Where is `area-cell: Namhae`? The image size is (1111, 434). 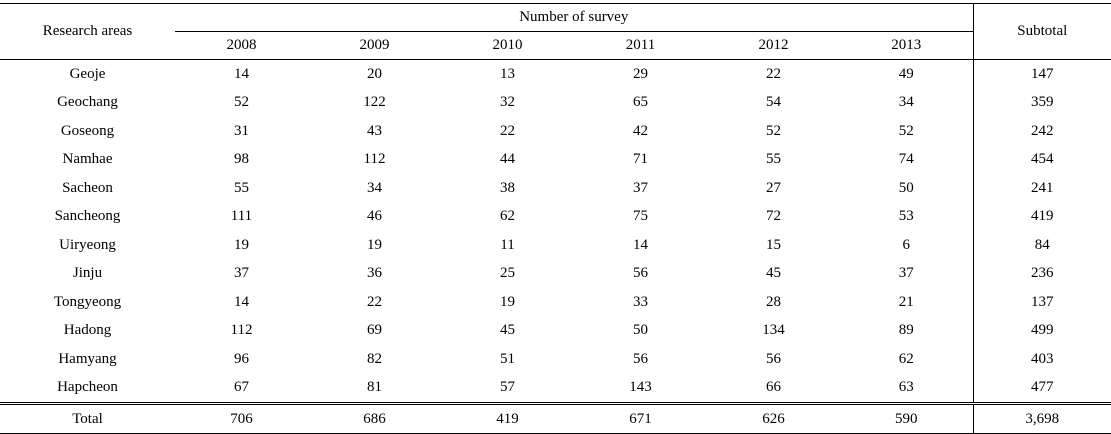 area-cell: Namhae is located at coordinates (87, 159).